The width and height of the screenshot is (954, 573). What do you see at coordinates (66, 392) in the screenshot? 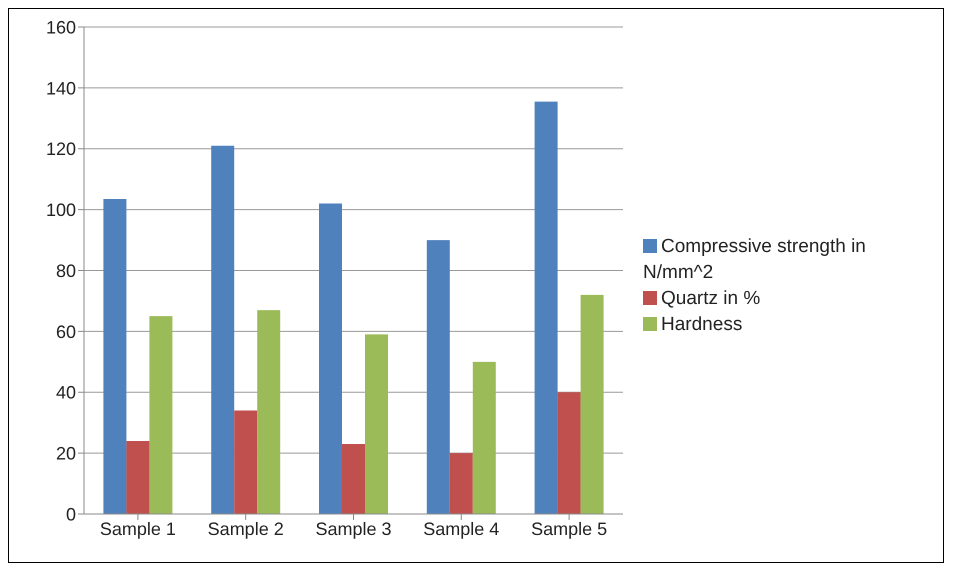
I see `y-tick-label: 40` at bounding box center [66, 392].